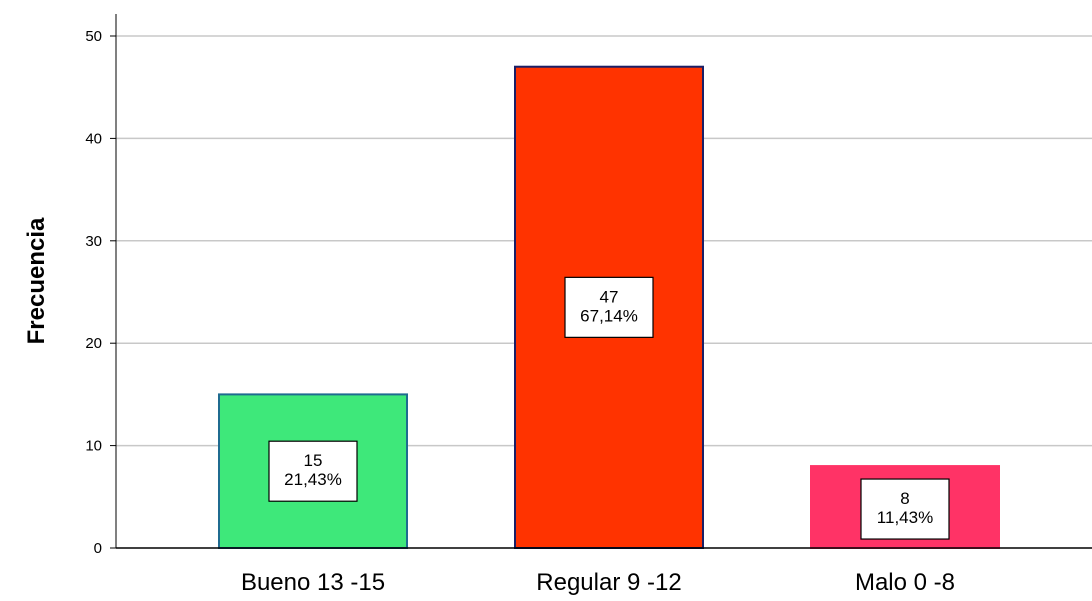 The height and width of the screenshot is (601, 1092). What do you see at coordinates (609, 315) in the screenshot?
I see `data-label-percent: 67,14%` at bounding box center [609, 315].